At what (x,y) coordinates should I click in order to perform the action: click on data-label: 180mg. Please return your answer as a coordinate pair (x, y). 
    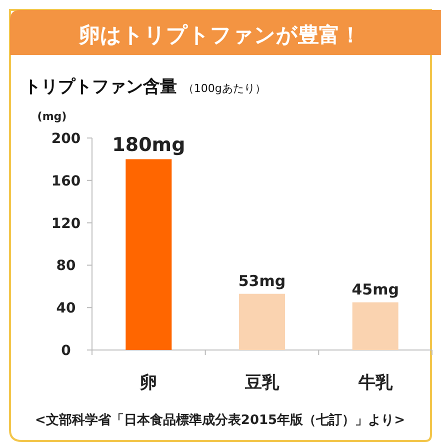
    Looking at the image, I should click on (149, 145).